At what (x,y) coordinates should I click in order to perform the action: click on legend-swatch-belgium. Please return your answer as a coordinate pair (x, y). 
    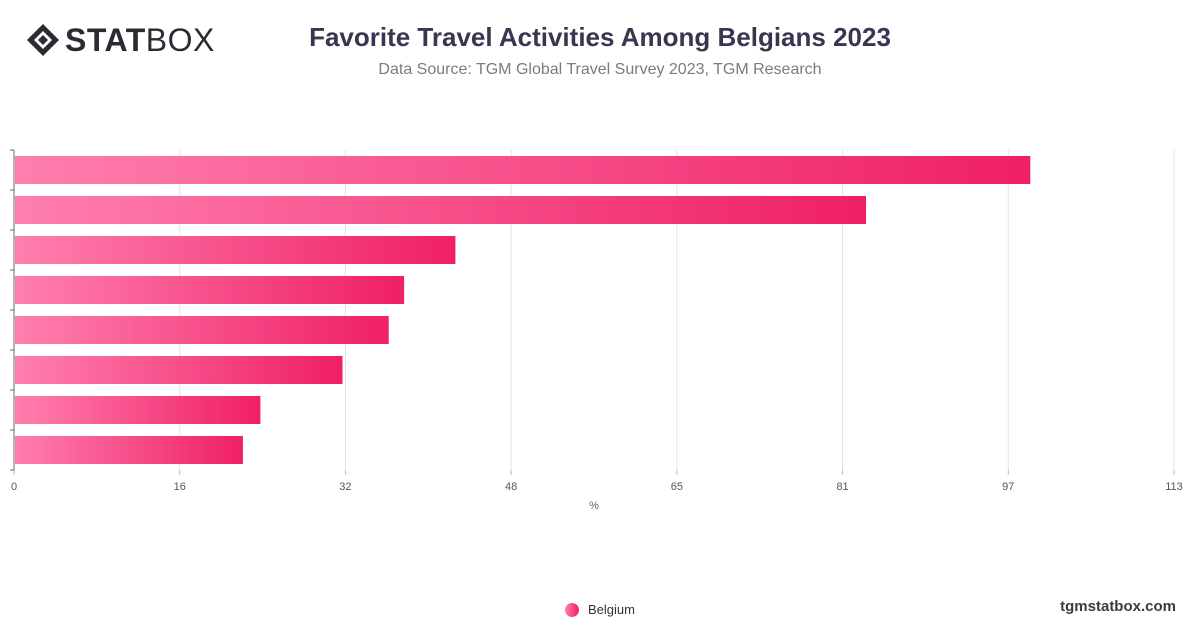
    Looking at the image, I should click on (572, 609).